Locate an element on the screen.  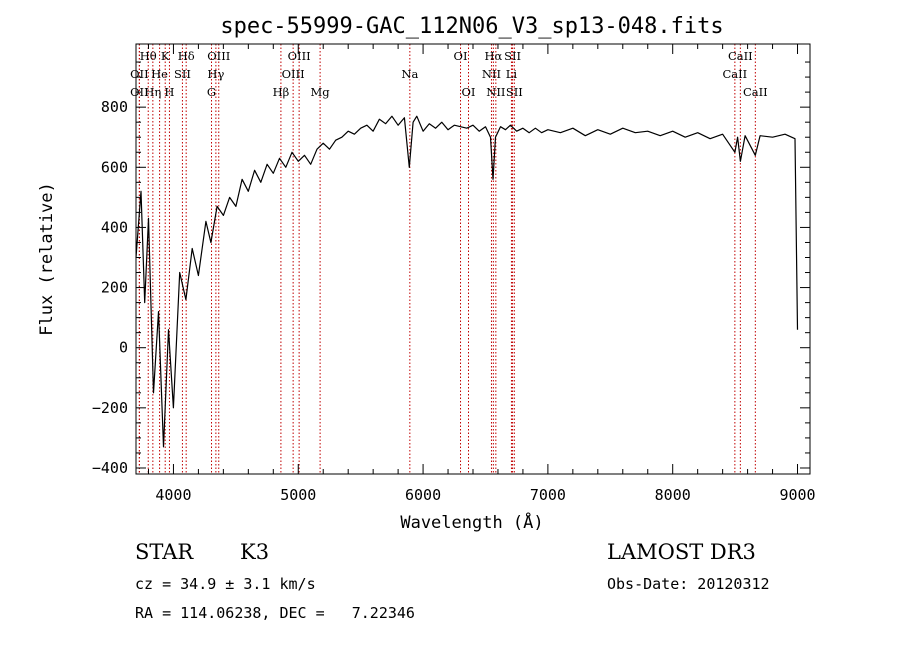
spectral-line-label: He is located at coordinates (159, 74).